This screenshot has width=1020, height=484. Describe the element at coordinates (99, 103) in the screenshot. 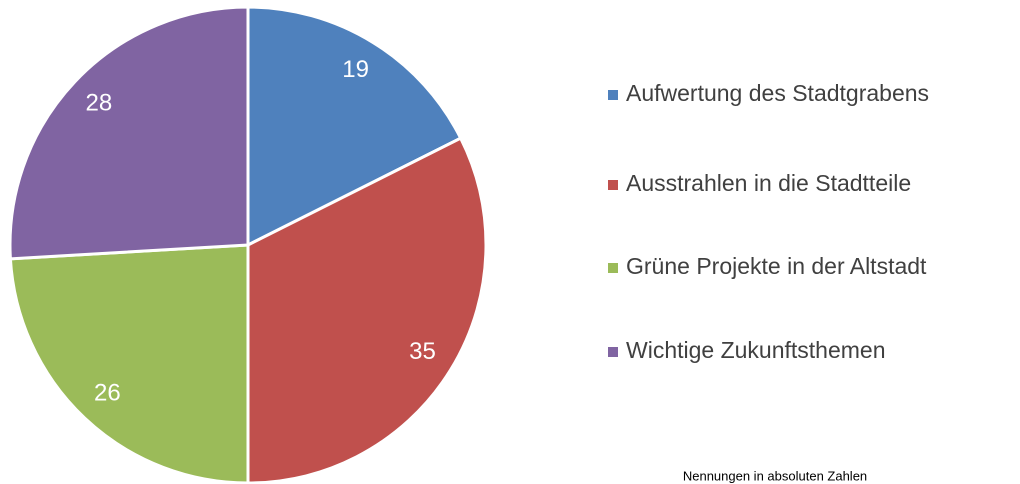

I see `data-label: 28` at that location.